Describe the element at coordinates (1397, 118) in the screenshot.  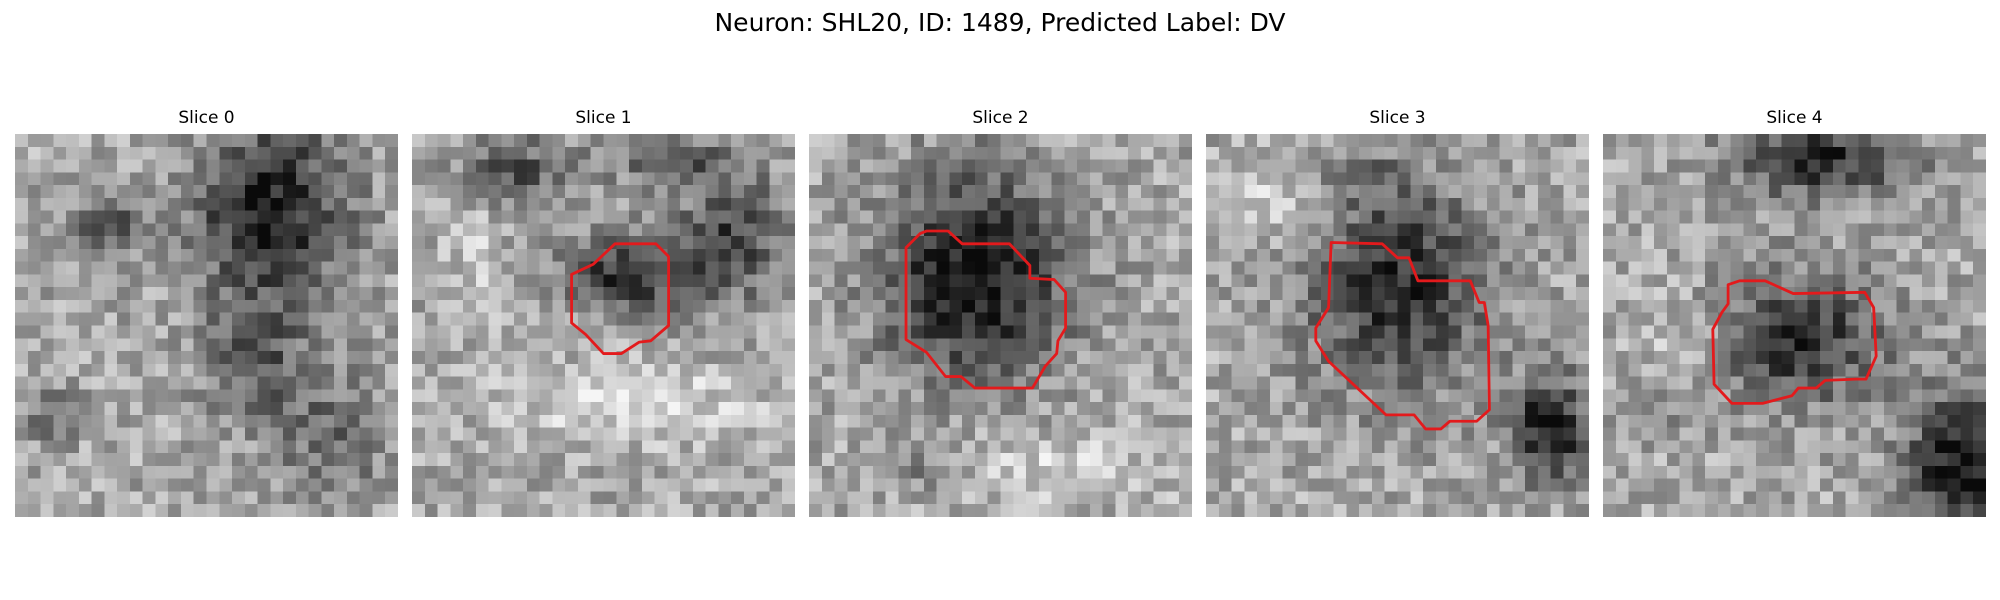
I see `slice-title: Slice 3` at that location.